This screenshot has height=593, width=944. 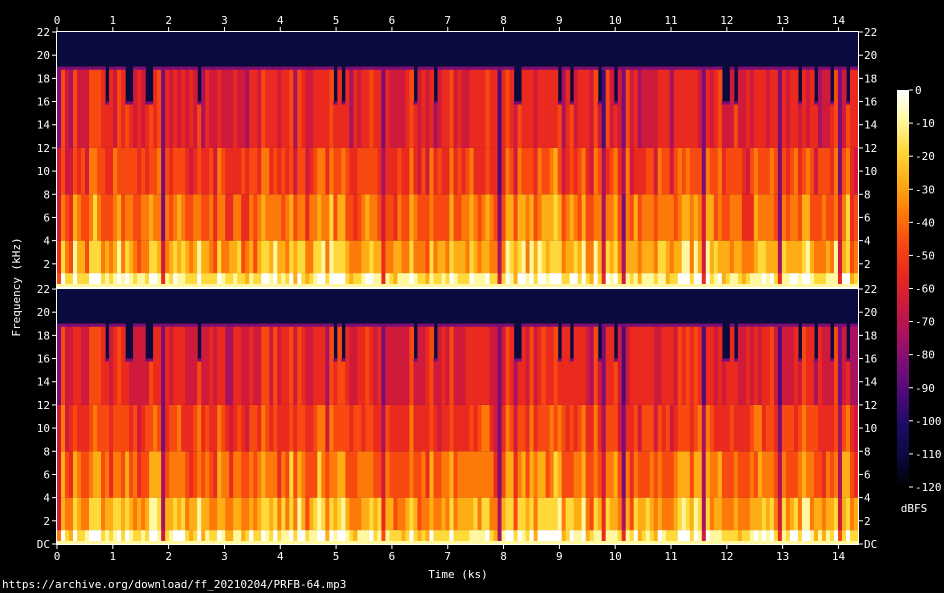 What do you see at coordinates (867, 217) in the screenshot?
I see `y-tick-label-right: 6` at bounding box center [867, 217].